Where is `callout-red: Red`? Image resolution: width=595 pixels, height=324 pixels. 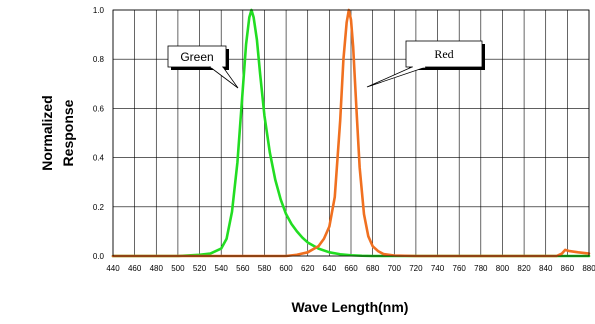
callout-red: Red is located at coordinates (425, 64).